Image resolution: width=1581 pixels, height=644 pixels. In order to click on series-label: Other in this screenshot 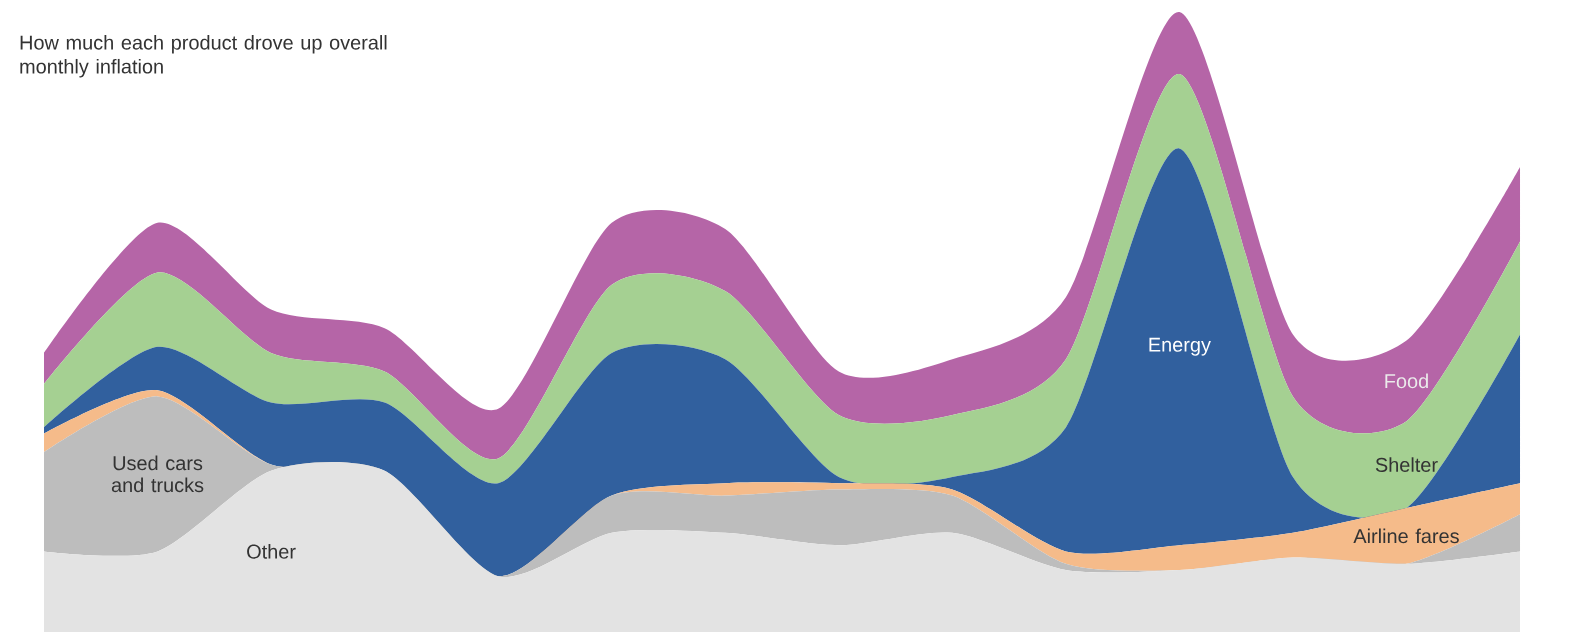, I will do `click(271, 551)`.